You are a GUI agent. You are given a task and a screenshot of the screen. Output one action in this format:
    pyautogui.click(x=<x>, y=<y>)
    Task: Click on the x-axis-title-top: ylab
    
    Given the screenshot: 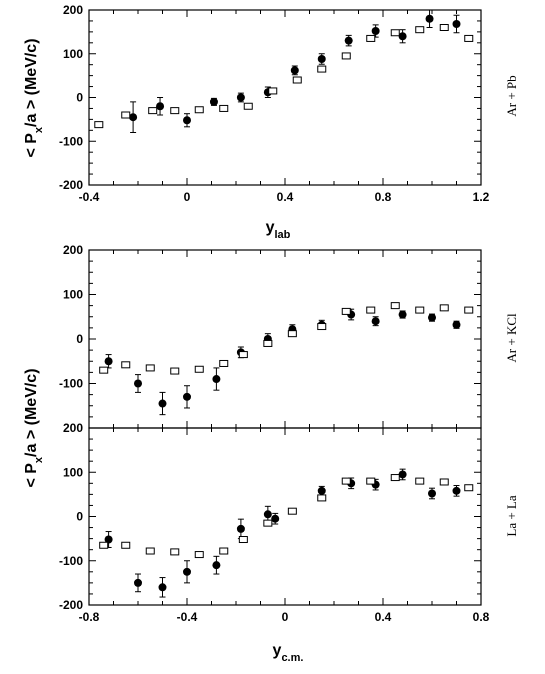 What is the action you would take?
    pyautogui.click(x=278, y=230)
    